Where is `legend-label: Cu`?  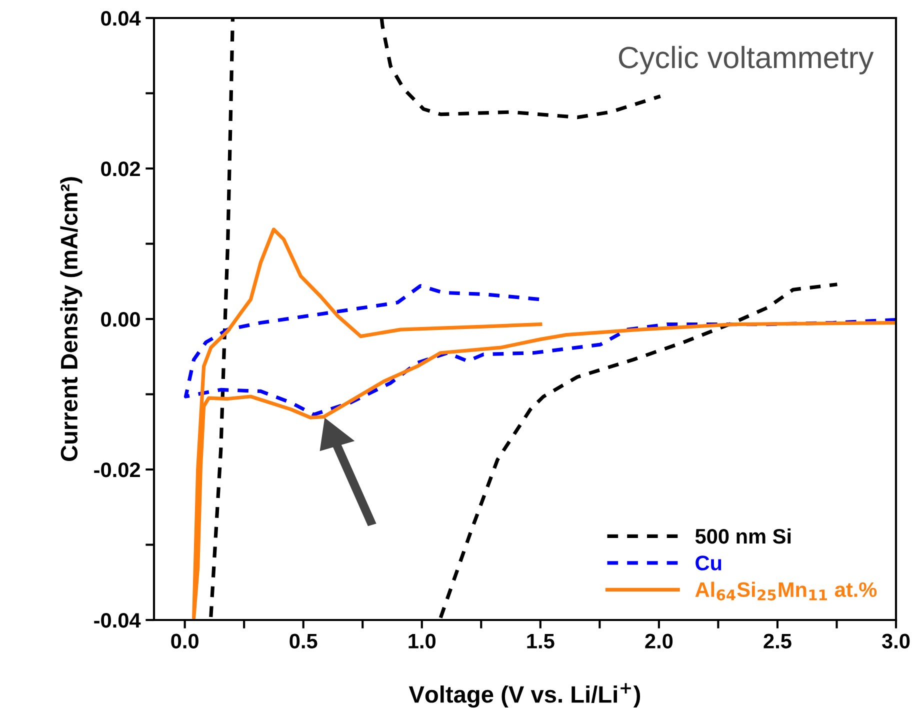
legend-label: Cu is located at coordinates (709, 563).